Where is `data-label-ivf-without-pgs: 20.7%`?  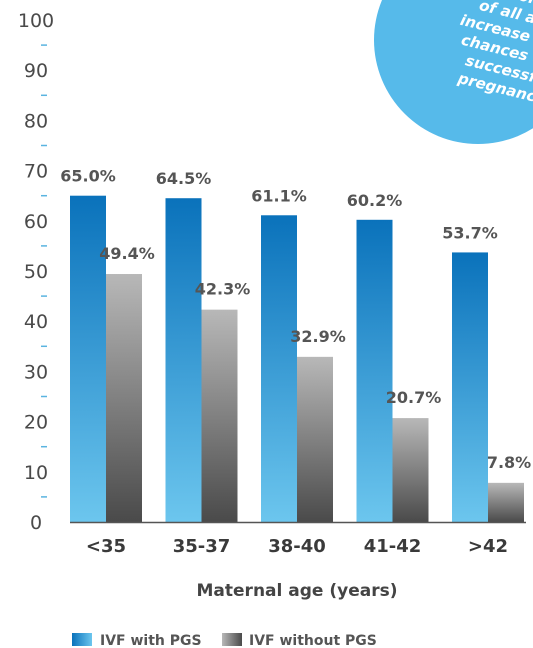
data-label-ivf-without-pgs: 20.7% is located at coordinates (414, 397).